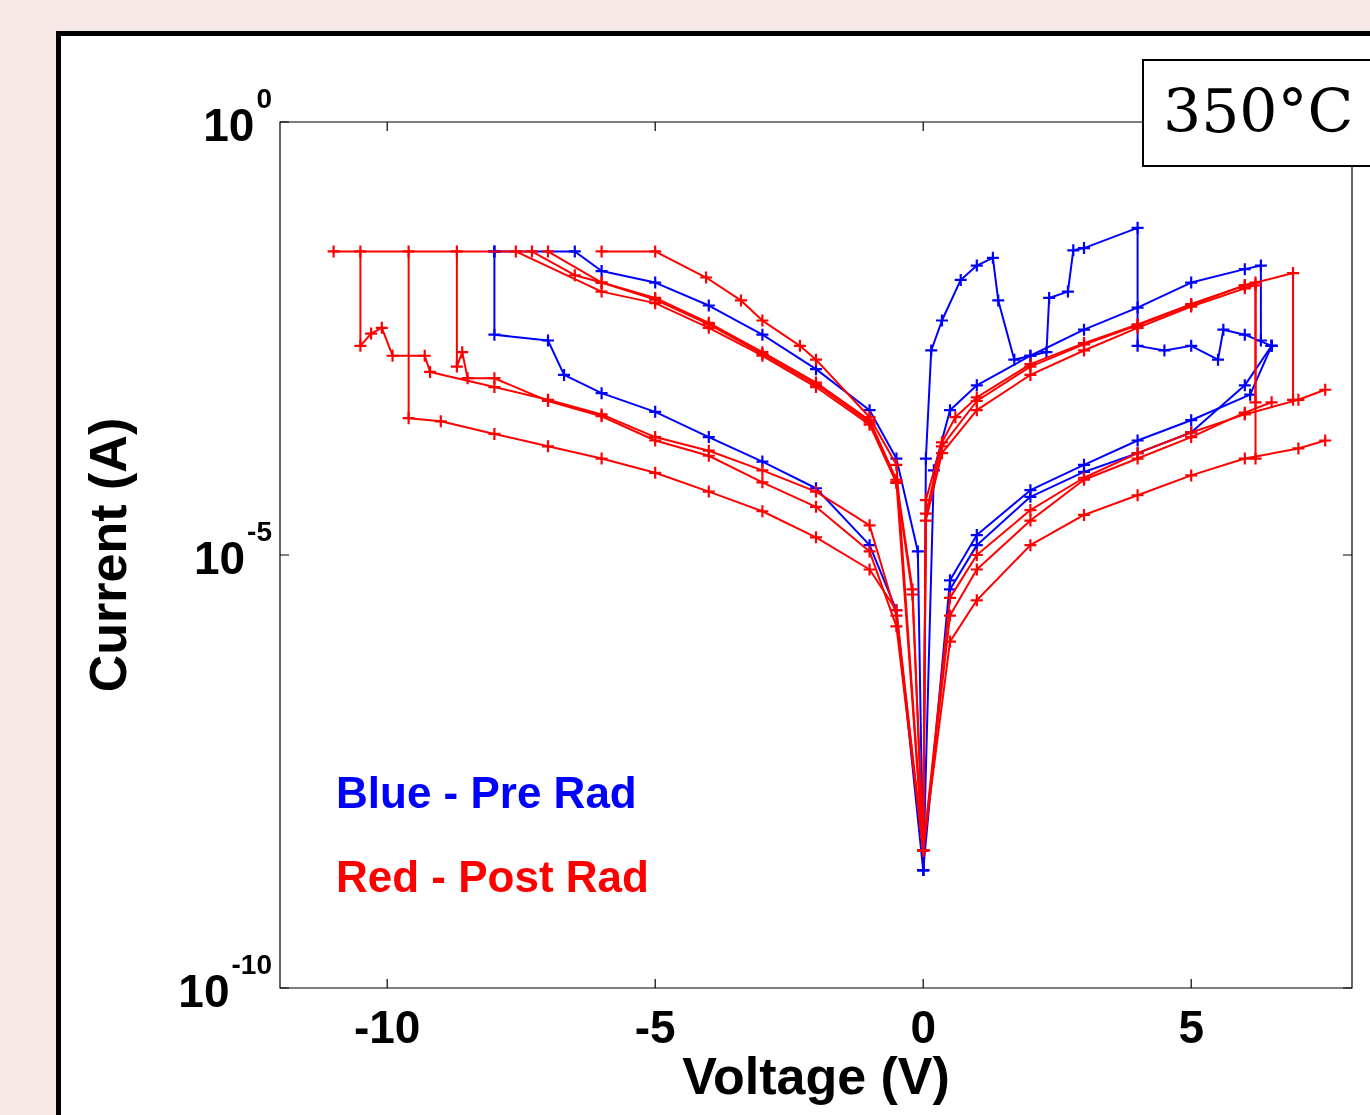  Describe the element at coordinates (1258, 110) in the screenshot. I see `annotation: 350°C` at that location.